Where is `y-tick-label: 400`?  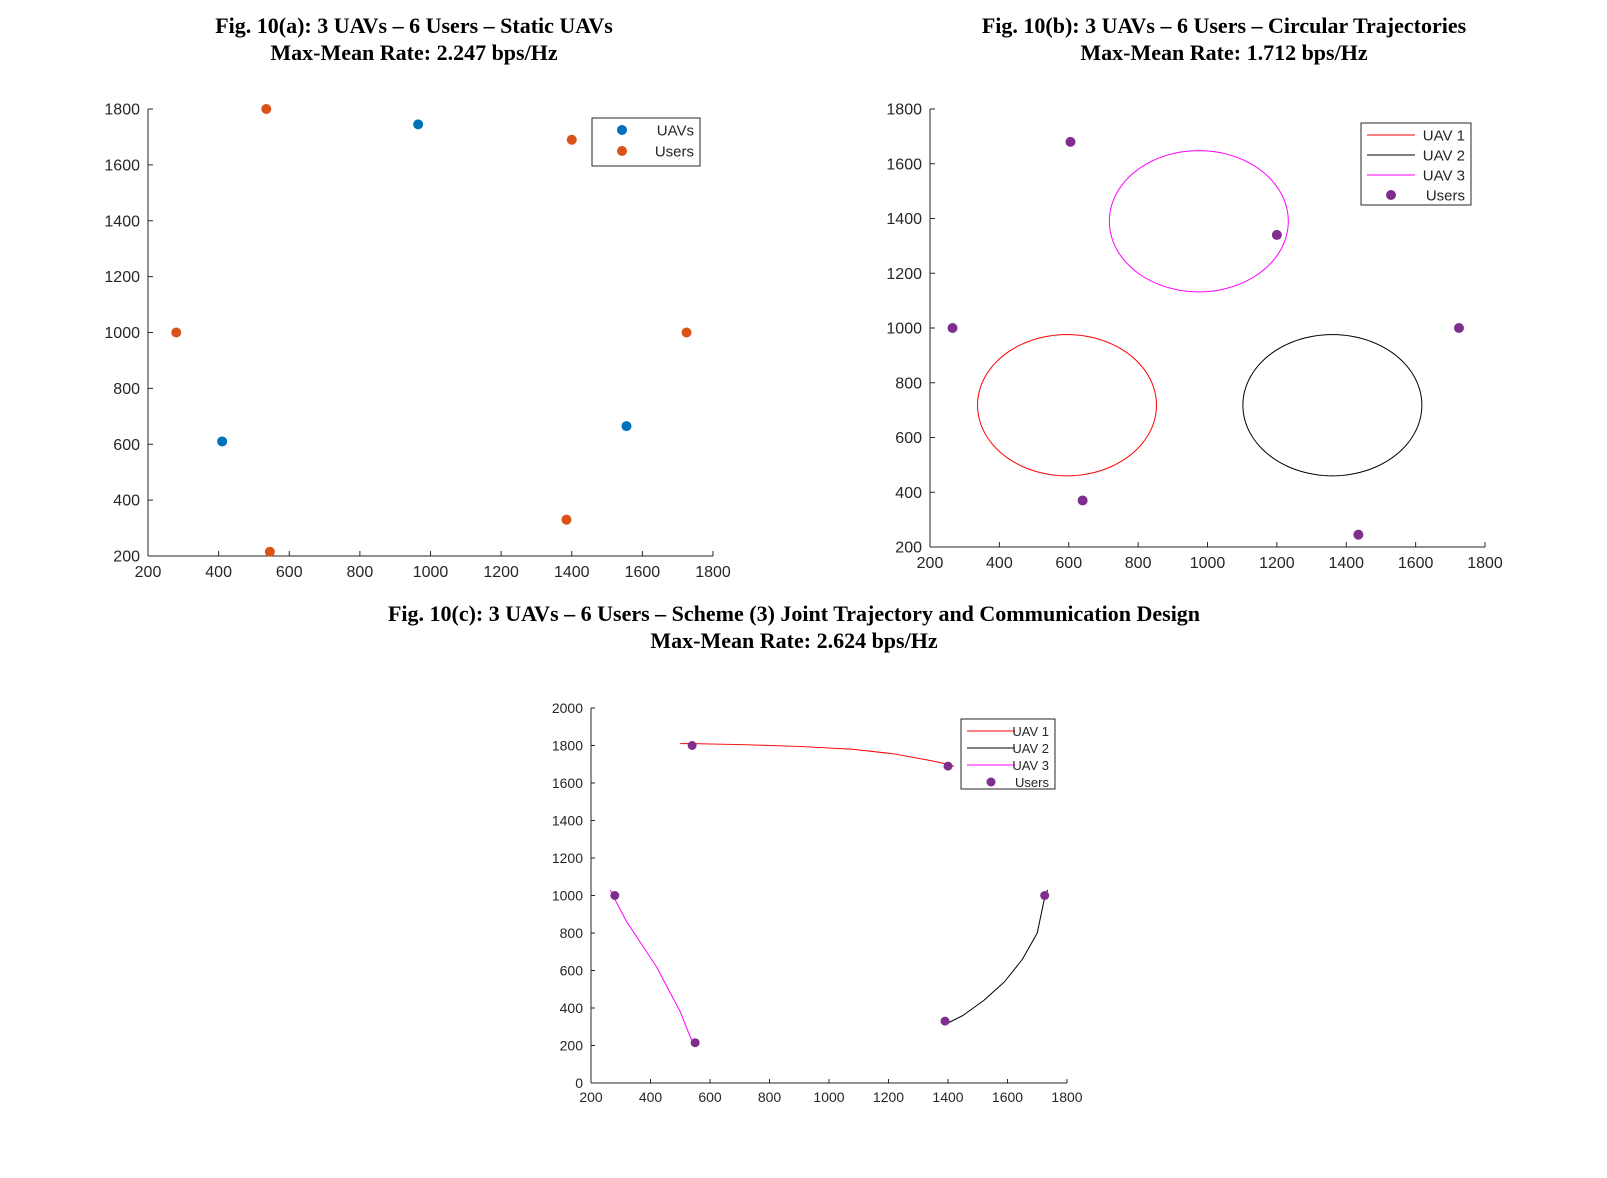 y-tick-label: 400 is located at coordinates (908, 493).